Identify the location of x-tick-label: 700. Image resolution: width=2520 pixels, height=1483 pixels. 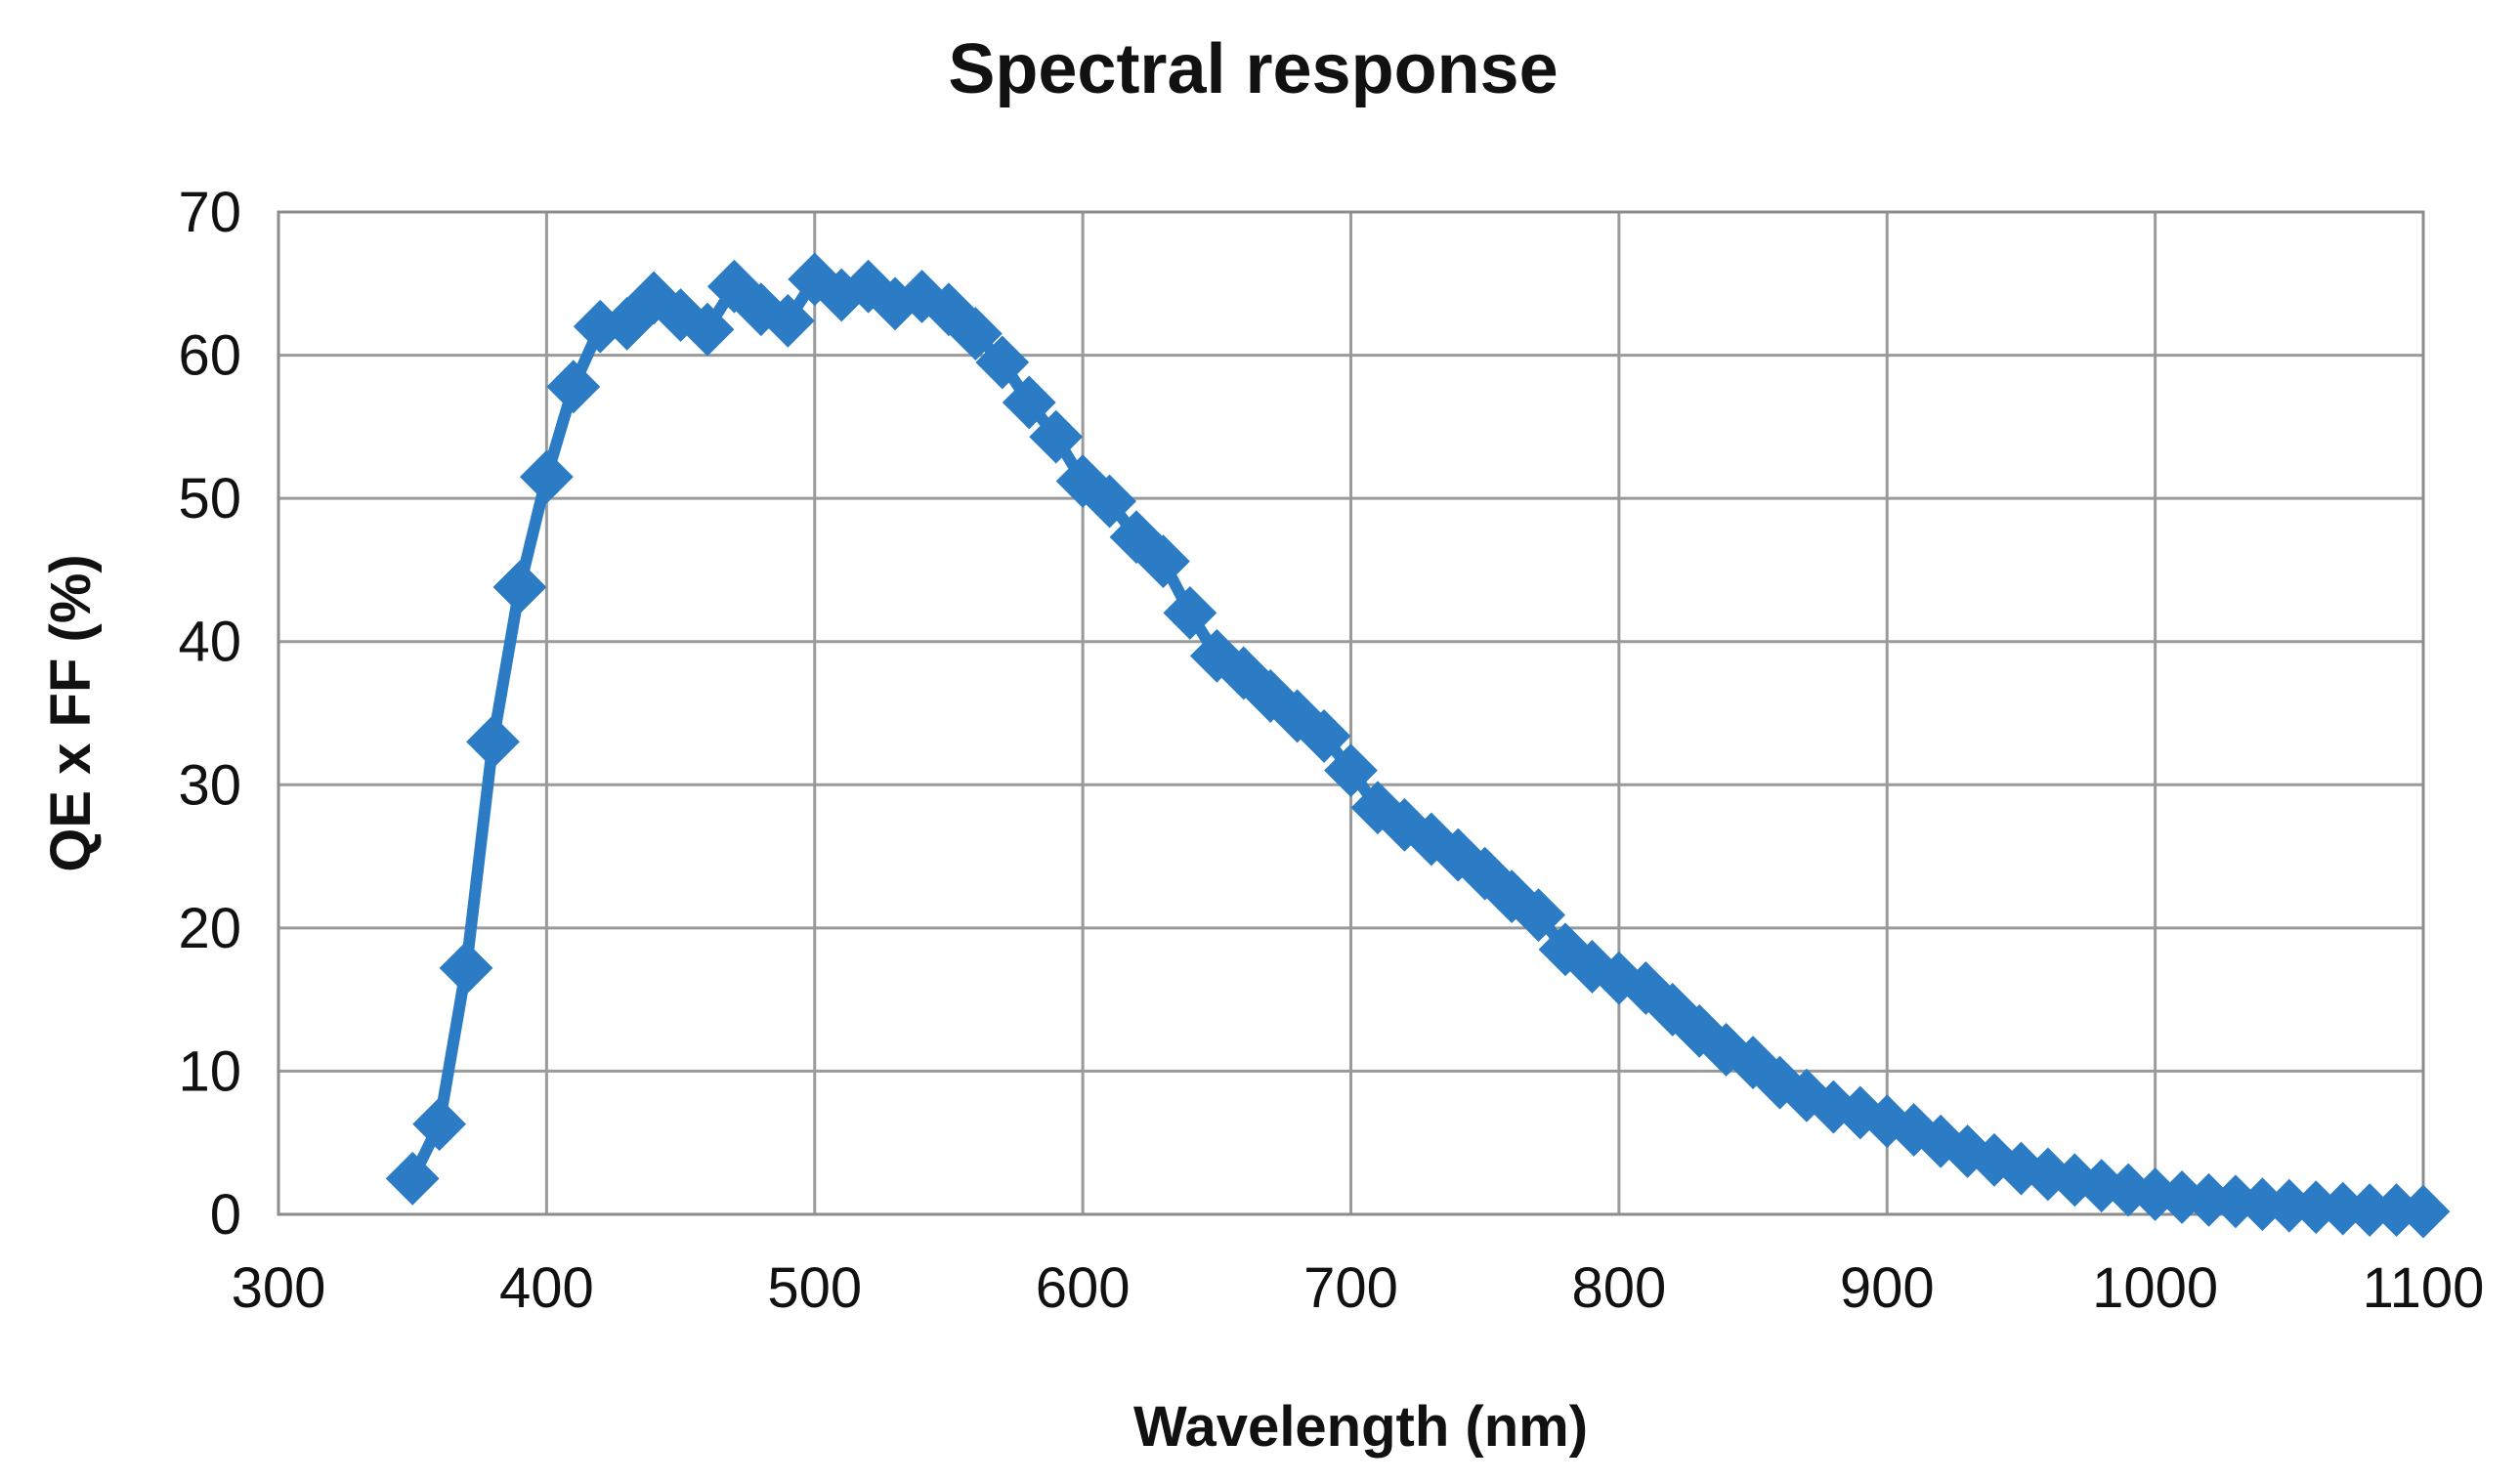
(1350, 1288).